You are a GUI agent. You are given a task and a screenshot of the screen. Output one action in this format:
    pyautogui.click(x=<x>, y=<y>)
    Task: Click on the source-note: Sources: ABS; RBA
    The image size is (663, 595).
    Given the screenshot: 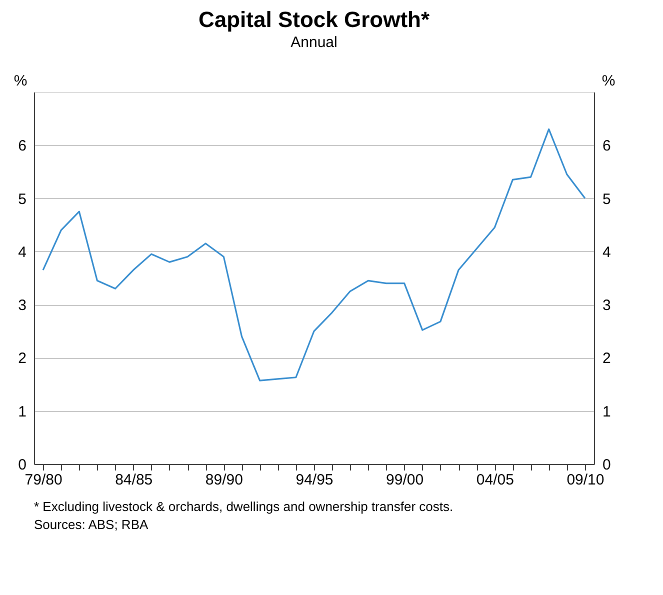 What is the action you would take?
    pyautogui.click(x=91, y=524)
    